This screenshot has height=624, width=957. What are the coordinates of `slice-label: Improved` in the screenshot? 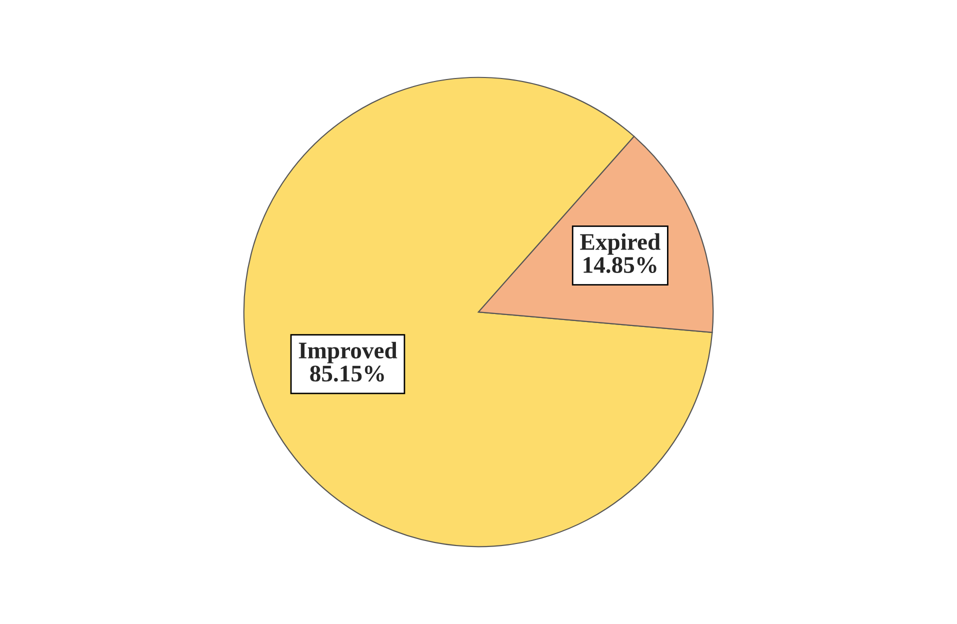 It's located at (348, 353).